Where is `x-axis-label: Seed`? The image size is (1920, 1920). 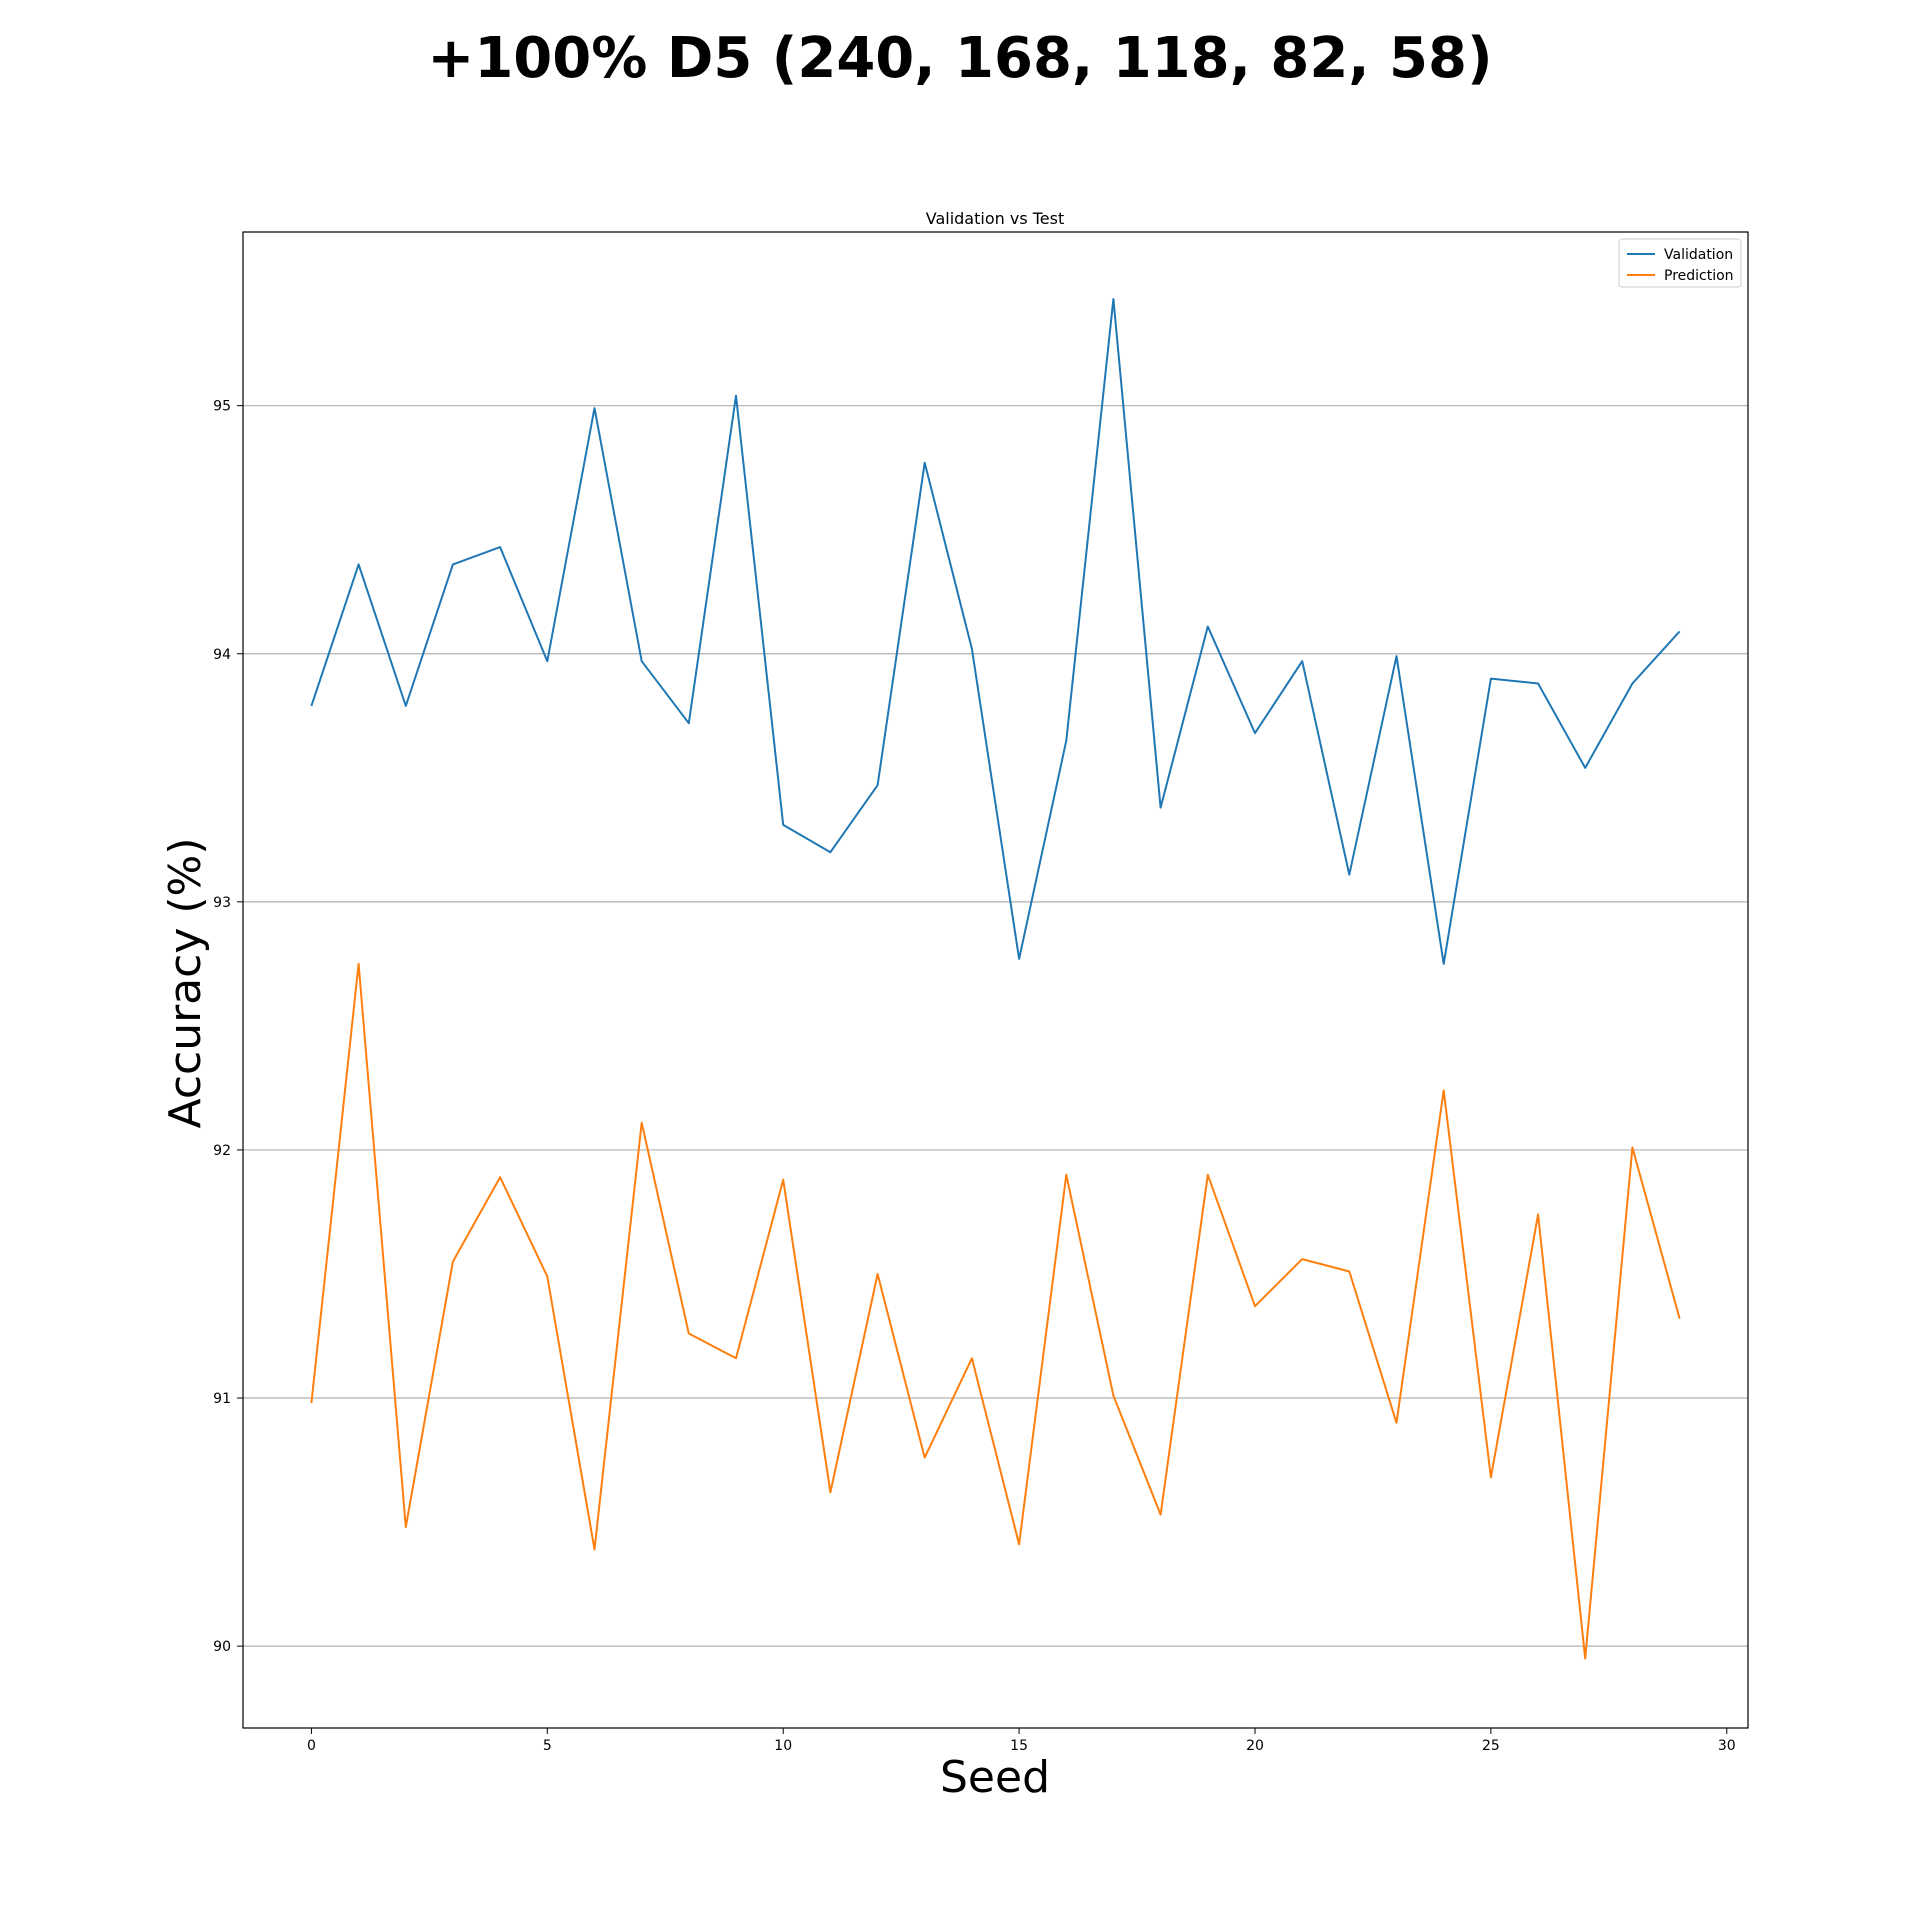 x-axis-label: Seed is located at coordinates (995, 1777).